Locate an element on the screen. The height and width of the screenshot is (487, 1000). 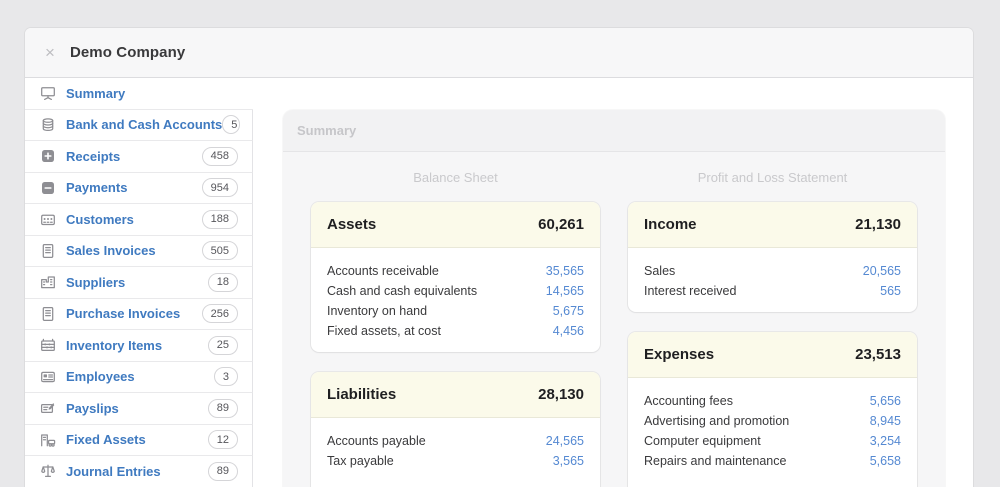
assets-card: Assets 60,261 Accounts receivable 35,565 is located at coordinates (455, 277).